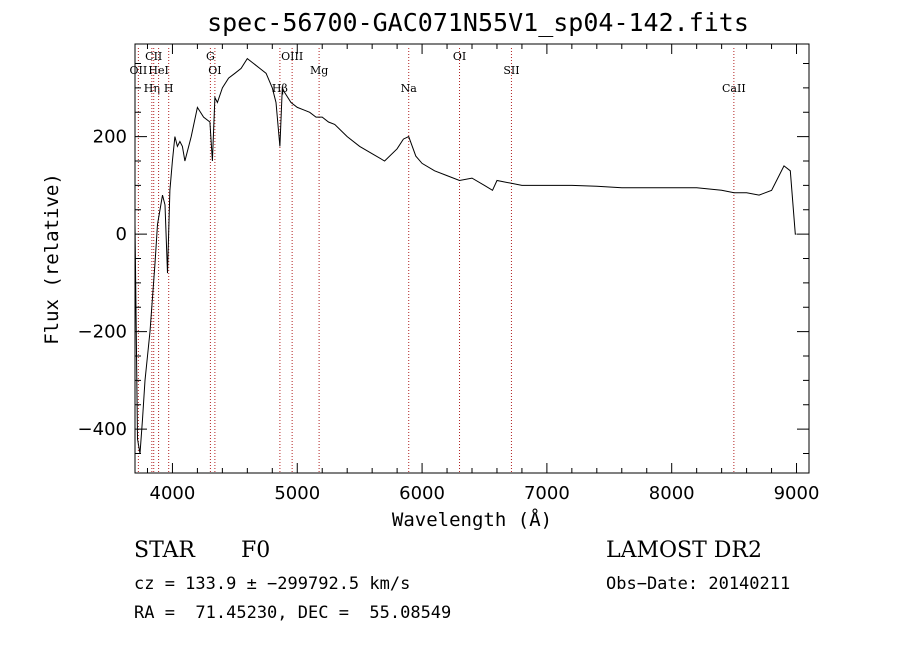 The height and width of the screenshot is (649, 900). I want to click on observation-date: Obs−Date: 20140211, so click(698, 584).